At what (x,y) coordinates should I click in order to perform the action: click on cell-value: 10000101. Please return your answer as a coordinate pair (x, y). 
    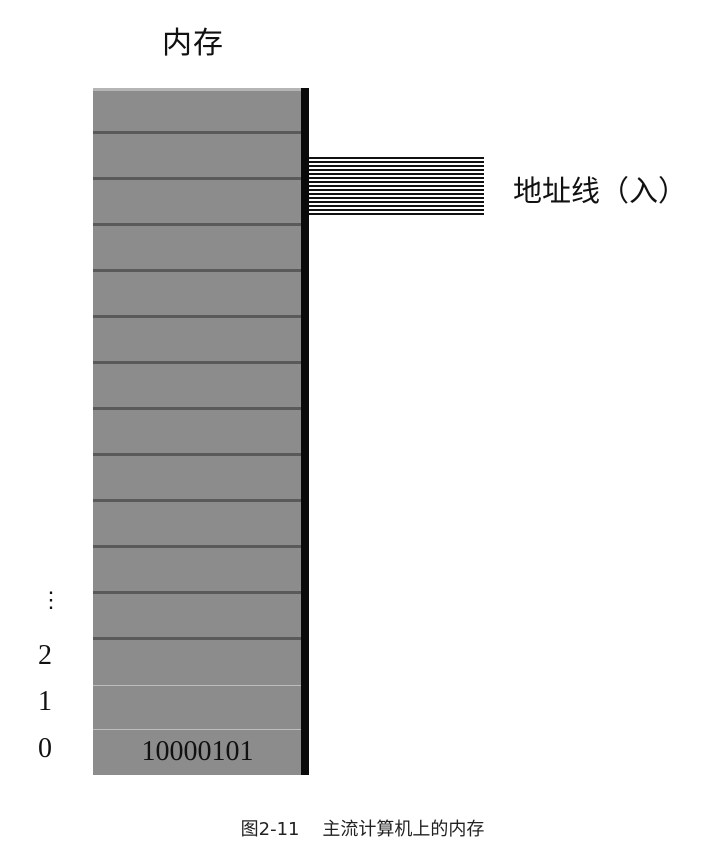
    Looking at the image, I should click on (197, 751).